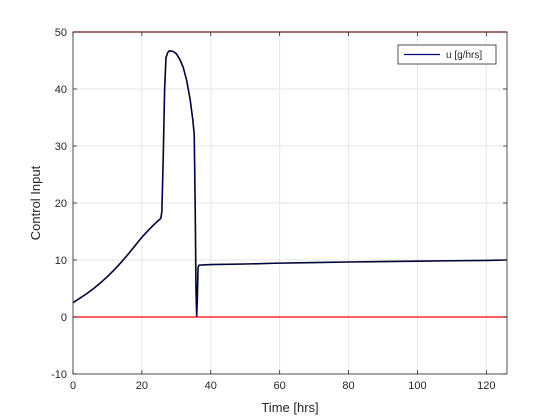  I want to click on x-axis-label: Time [hrs], so click(289, 407).